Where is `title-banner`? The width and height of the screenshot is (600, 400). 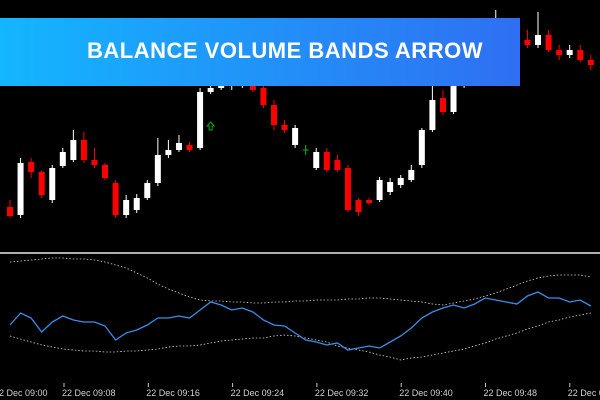
title-banner is located at coordinates (260, 52).